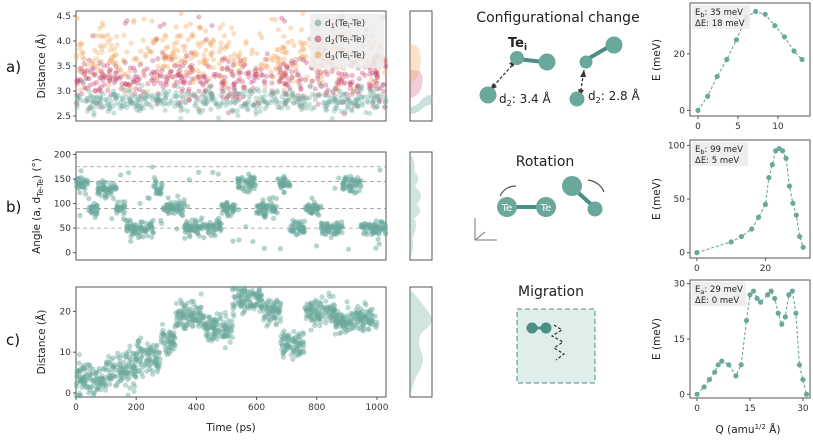 This screenshot has height=443, width=813. I want to click on legend-a-items: d1(Tei-Te)d2(Tei-Te)d3(Tei-Te), so click(339, 40).